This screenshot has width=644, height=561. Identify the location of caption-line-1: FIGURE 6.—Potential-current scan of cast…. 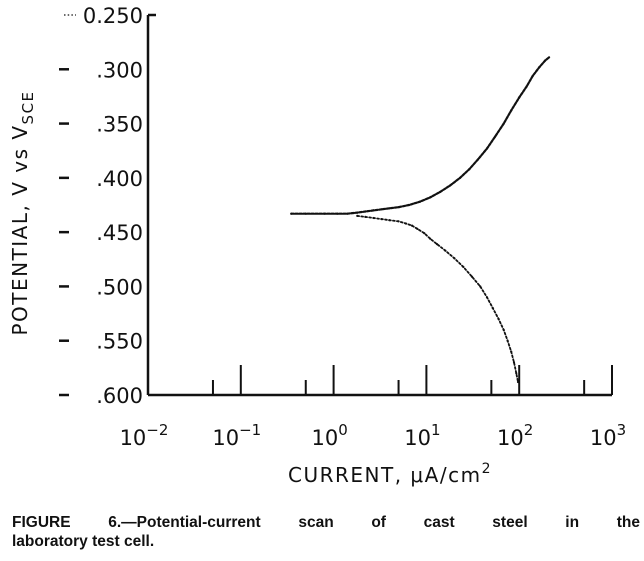
(326, 522).